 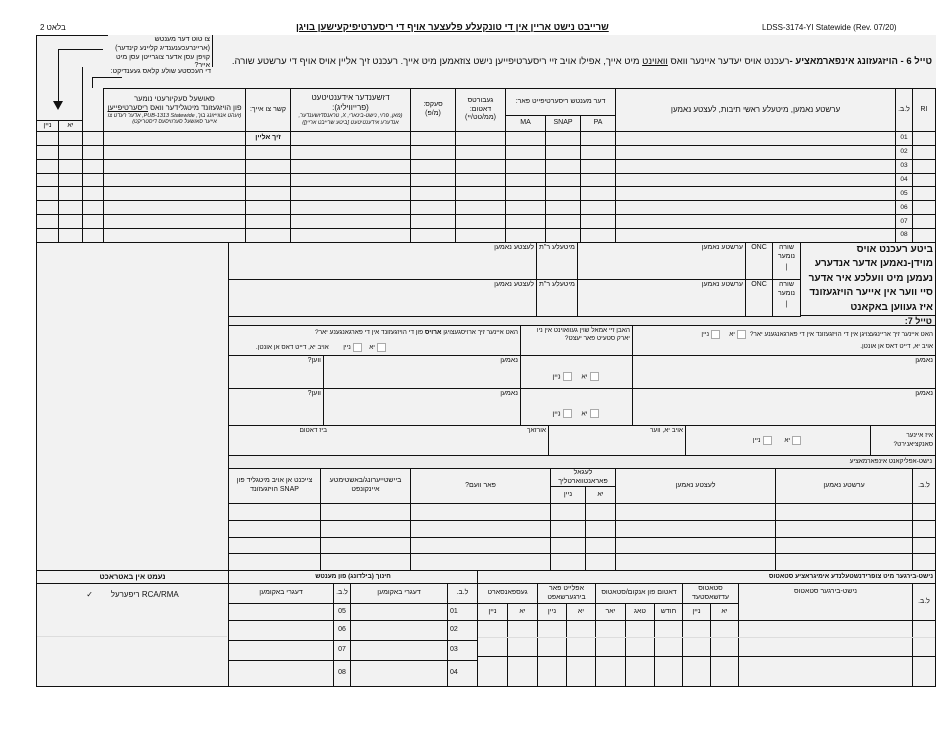 I want to click on sanction-no-checkbox, so click(x=767, y=440).